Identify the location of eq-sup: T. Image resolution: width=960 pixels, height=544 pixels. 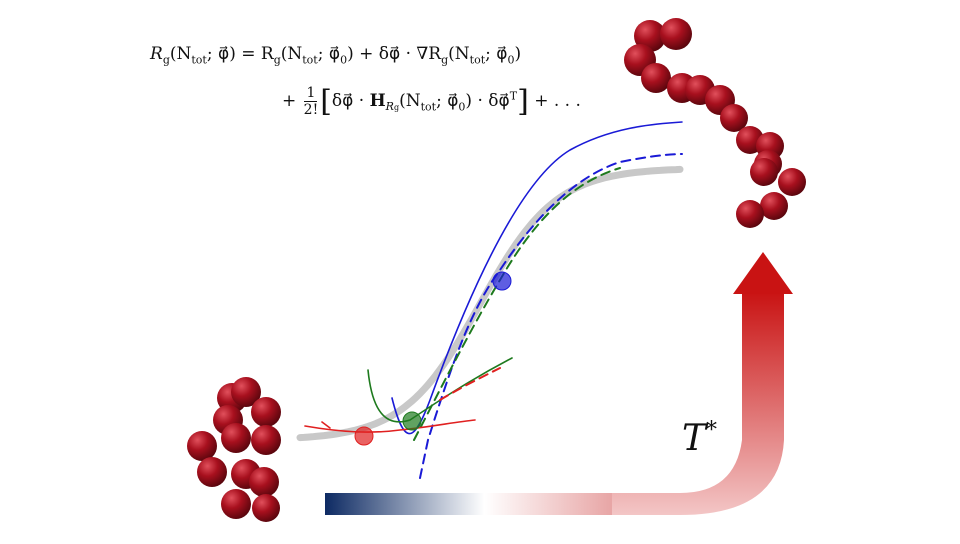
(513, 96).